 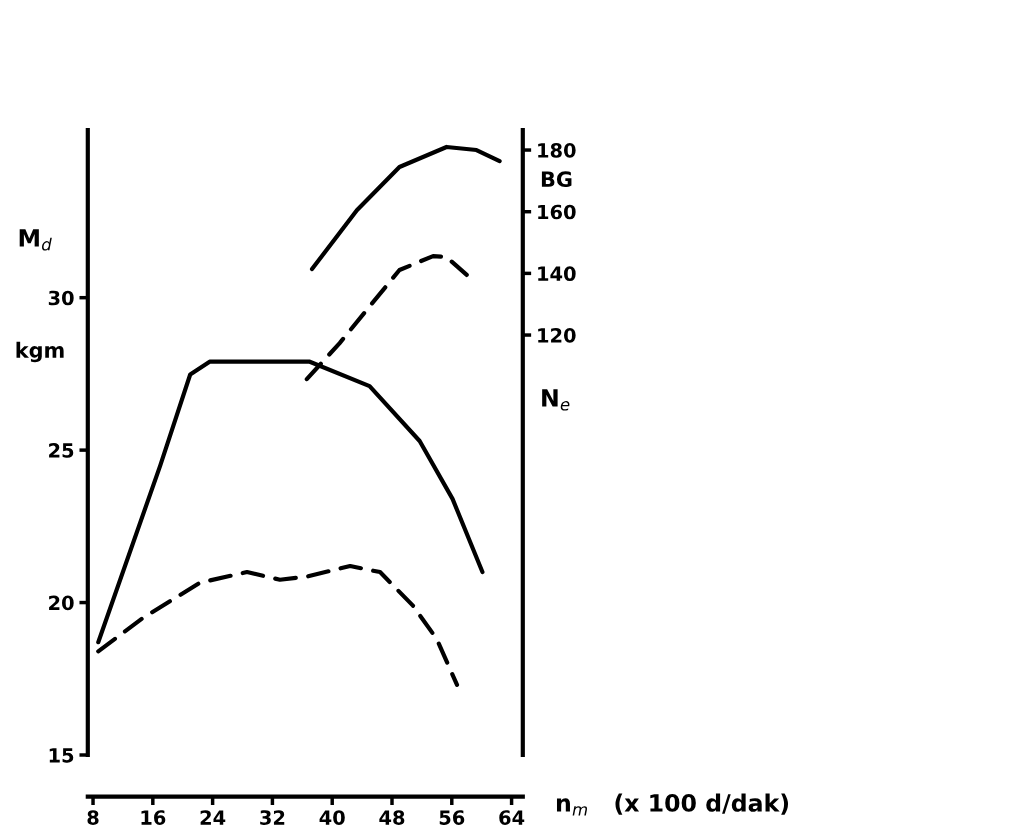 I want to click on x-tick-label: 8, so click(x=93, y=817).